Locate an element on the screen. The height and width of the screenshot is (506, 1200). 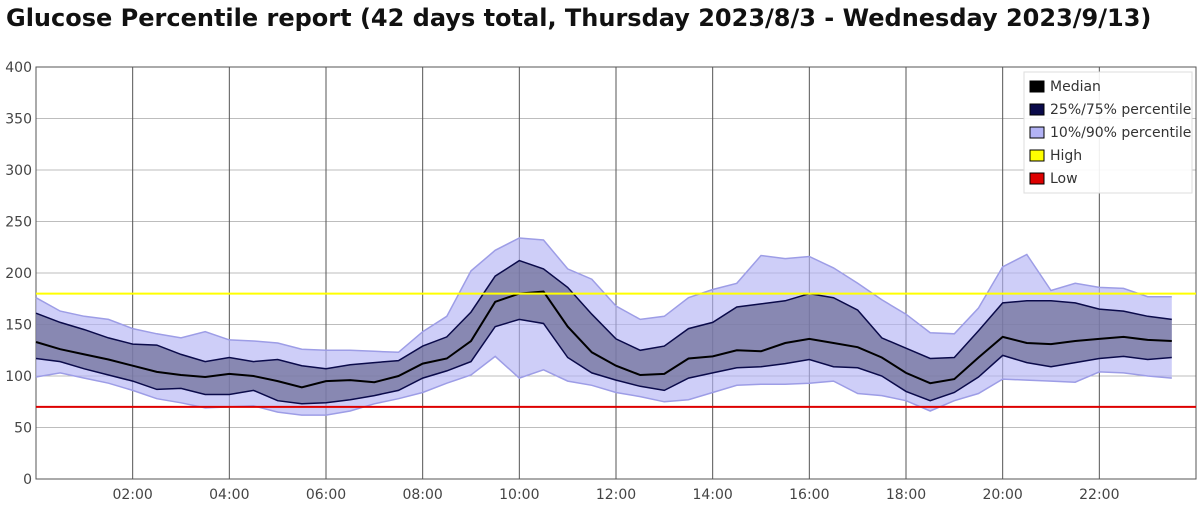
x-tick-label: 02:00 is located at coordinates (132, 495).